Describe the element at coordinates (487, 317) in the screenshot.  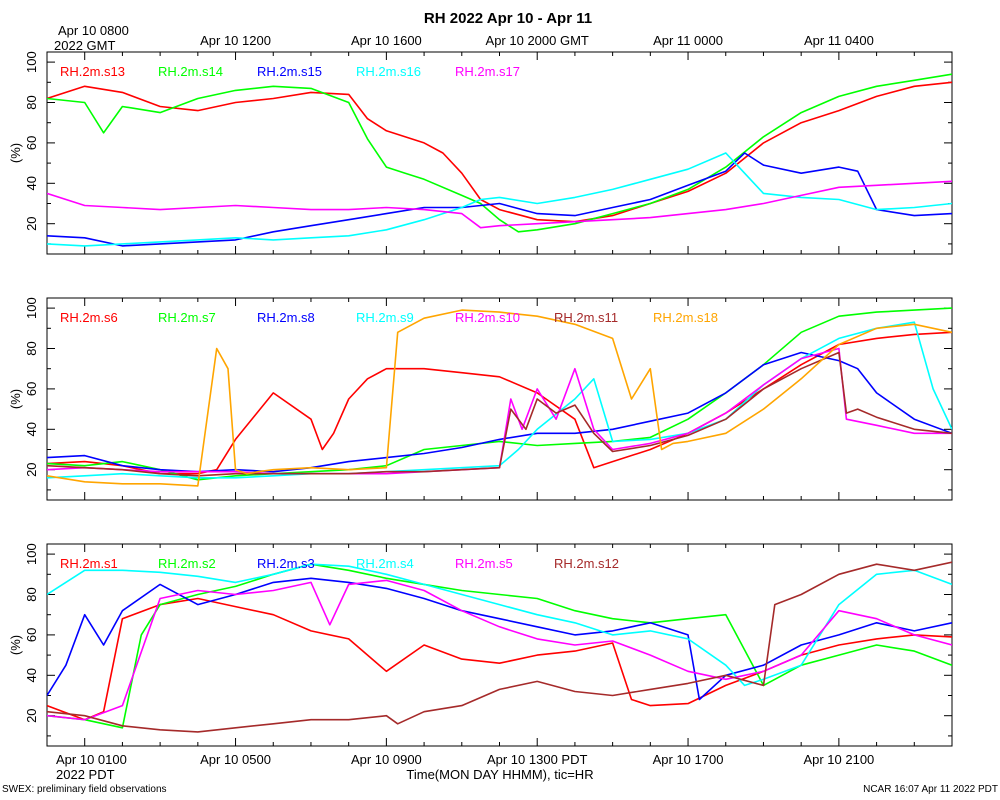
I see `legend-rh-2m-s10: RH.2m.s10` at that location.